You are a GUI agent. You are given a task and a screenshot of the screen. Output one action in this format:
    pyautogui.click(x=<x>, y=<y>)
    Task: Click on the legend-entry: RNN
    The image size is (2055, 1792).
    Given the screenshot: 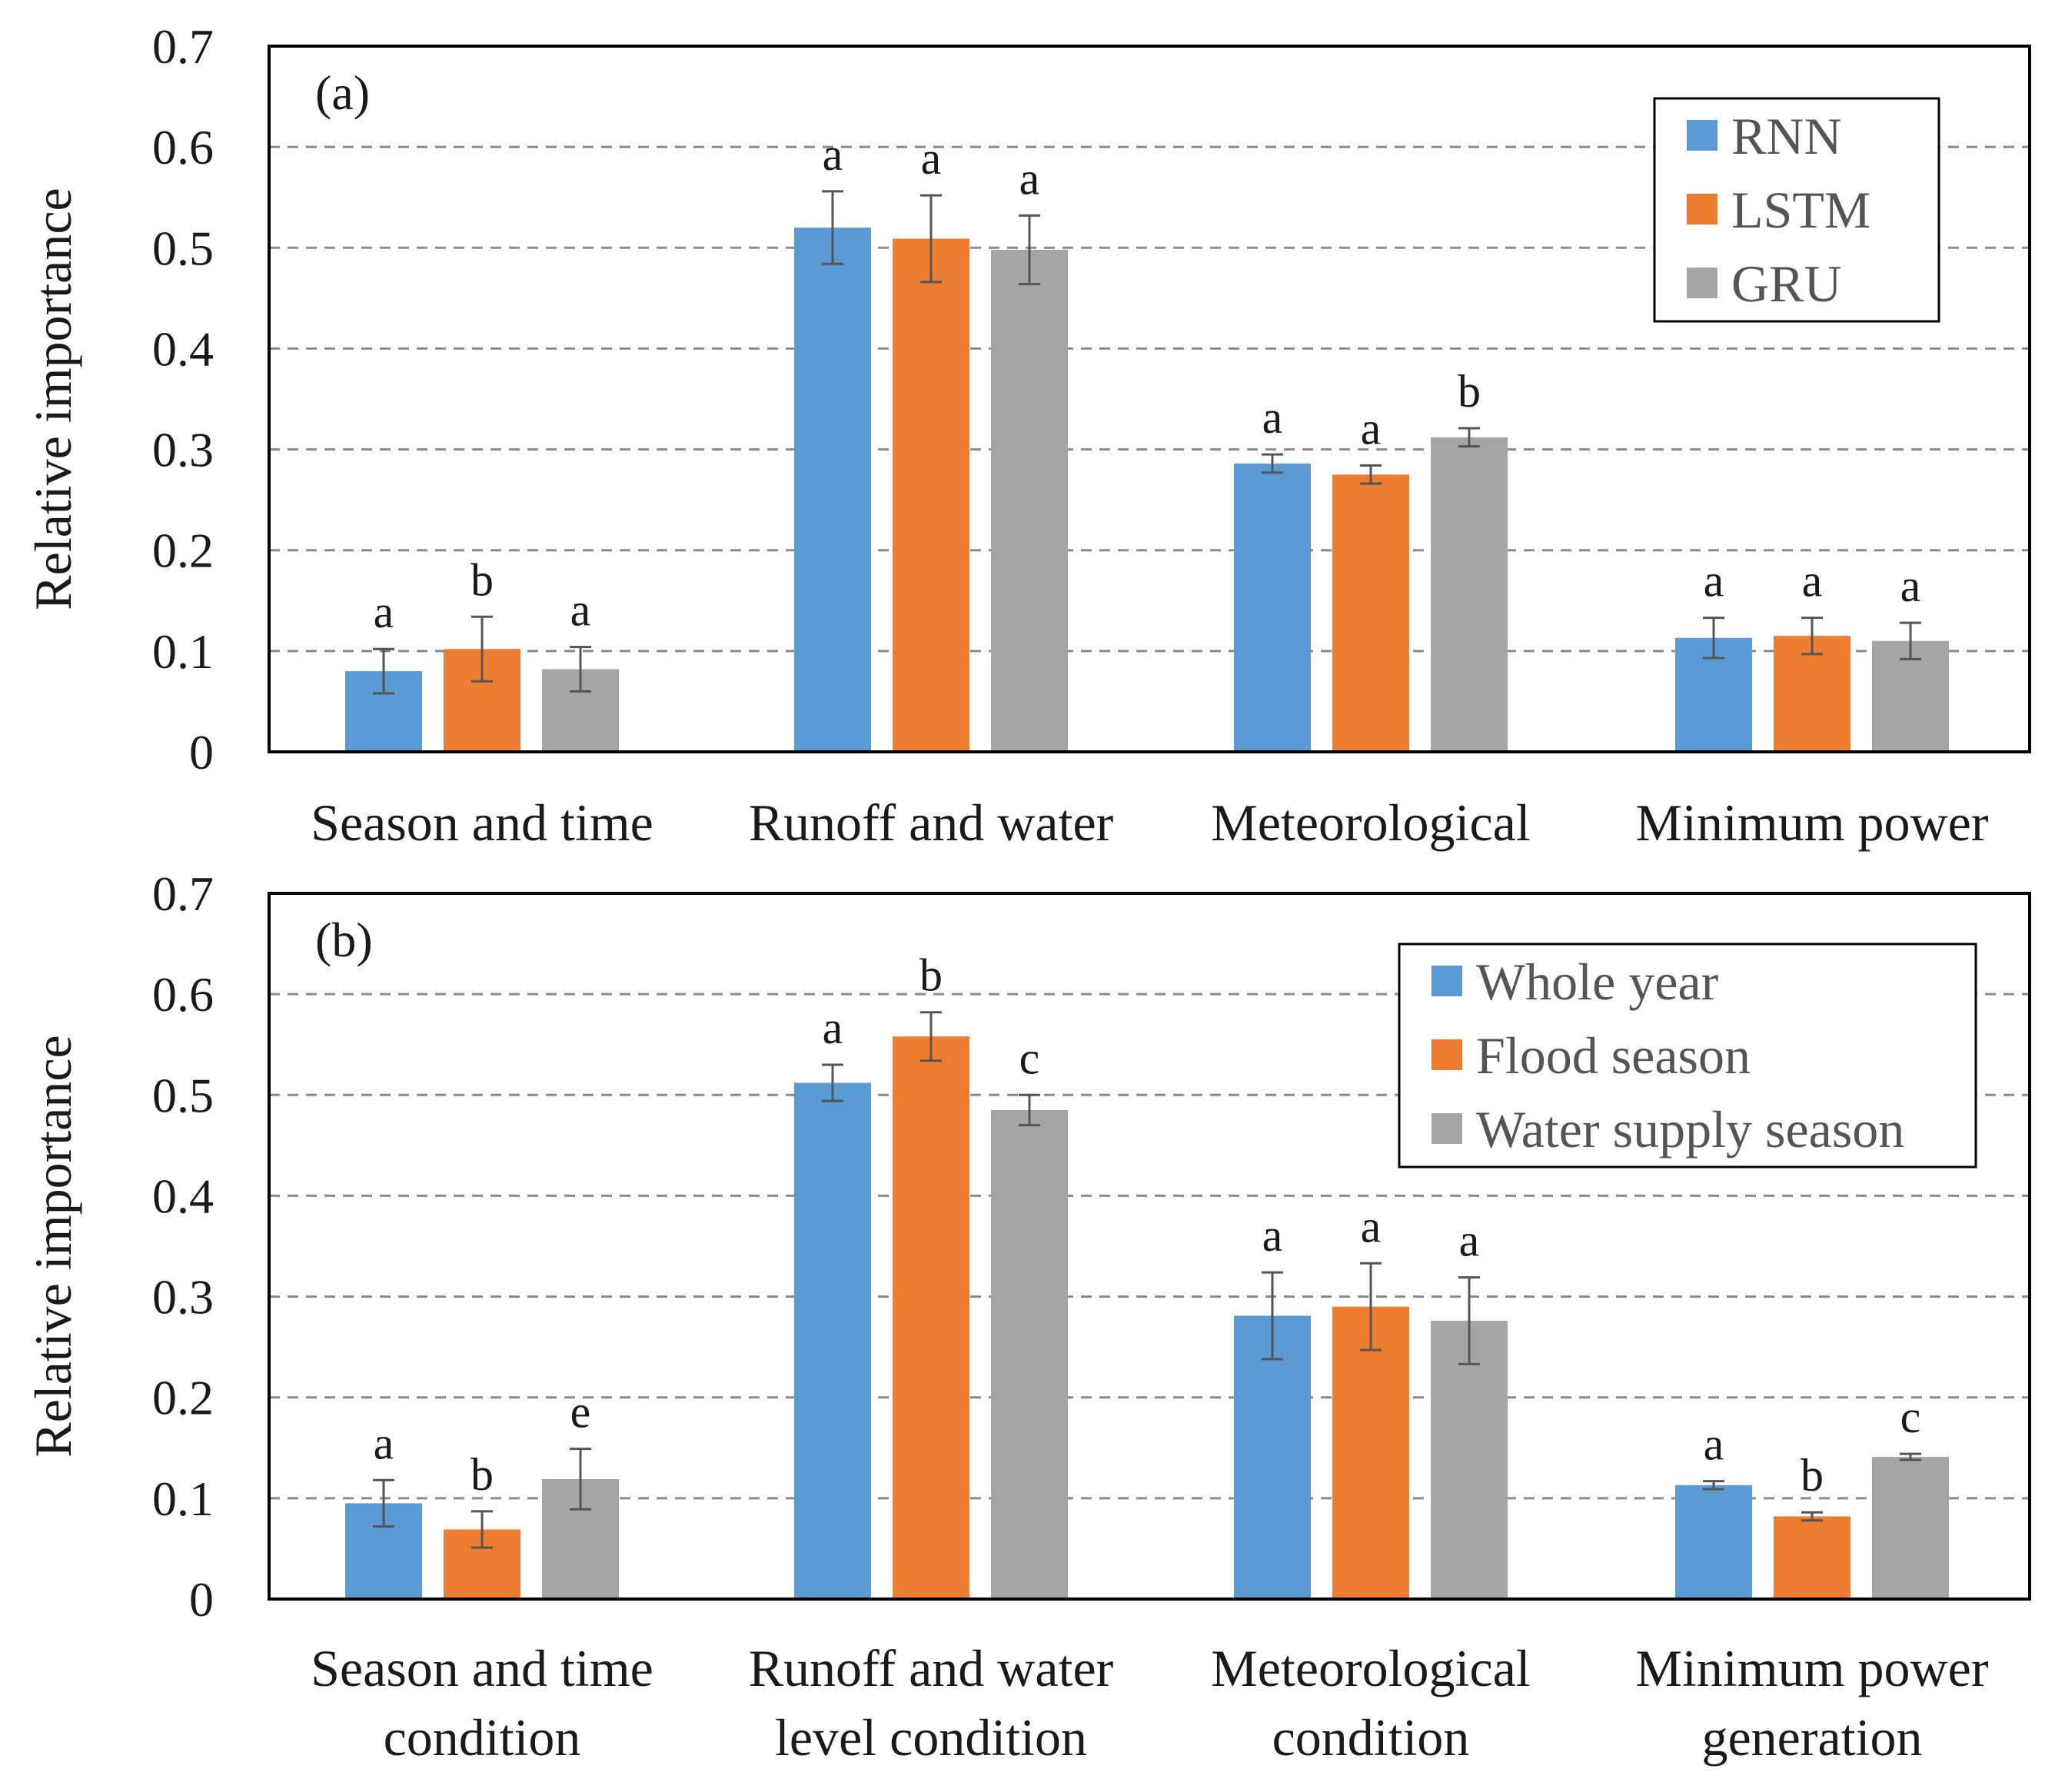 What is the action you would take?
    pyautogui.click(x=1786, y=136)
    